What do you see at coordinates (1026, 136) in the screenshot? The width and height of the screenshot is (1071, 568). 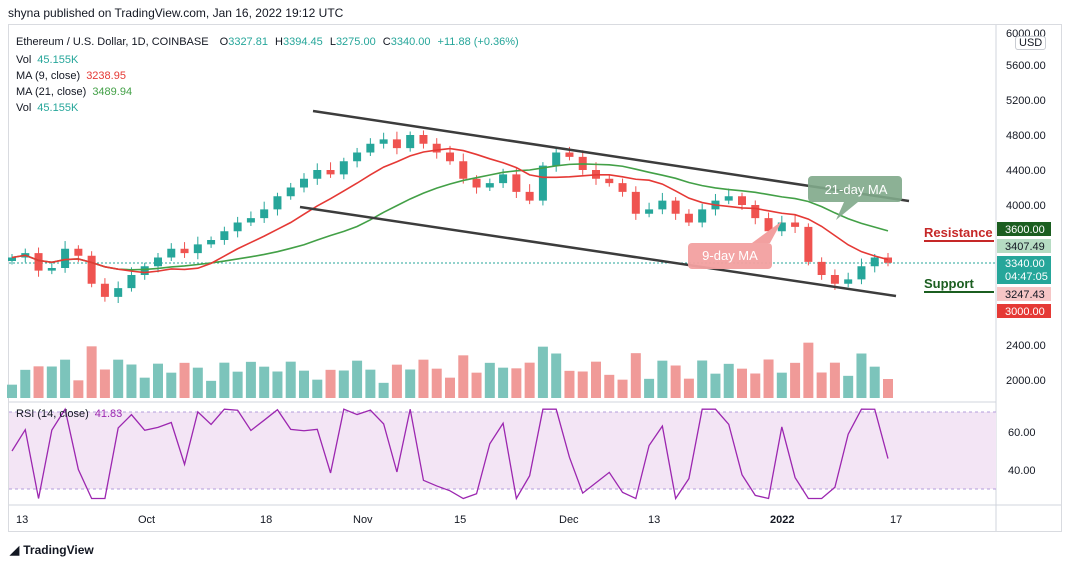 I see `svg-text: 4800.00` at bounding box center [1026, 136].